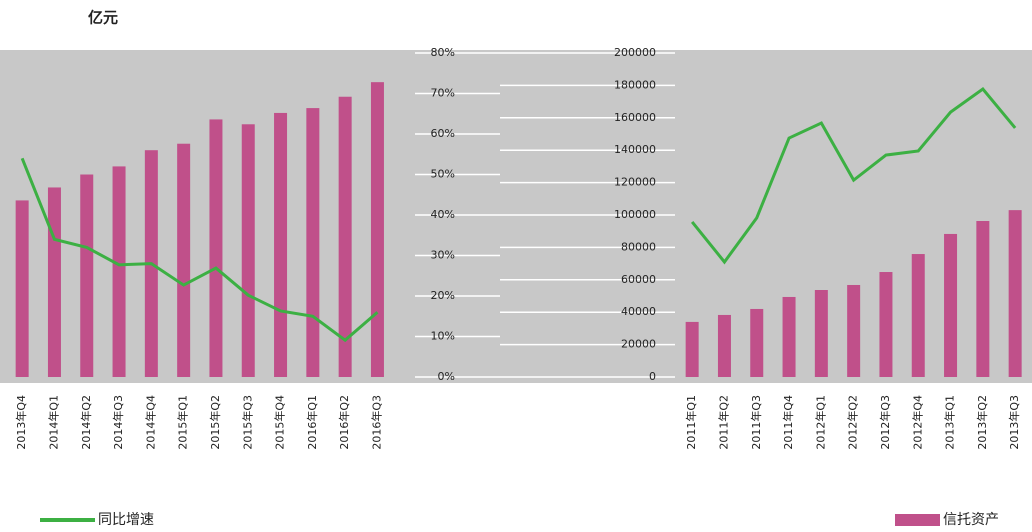 This screenshot has height=532, width=1032. I want to click on y2-tick-label: 70%, so click(443, 93).